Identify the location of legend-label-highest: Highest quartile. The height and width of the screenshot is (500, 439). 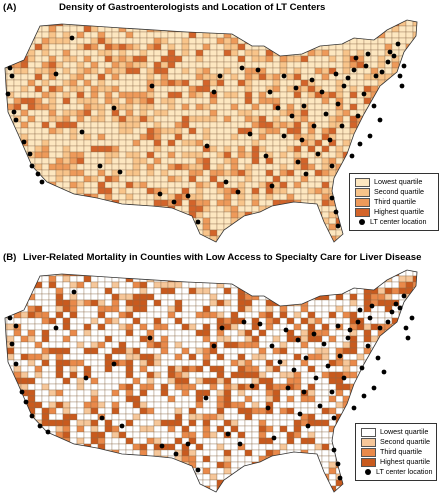
(405, 461).